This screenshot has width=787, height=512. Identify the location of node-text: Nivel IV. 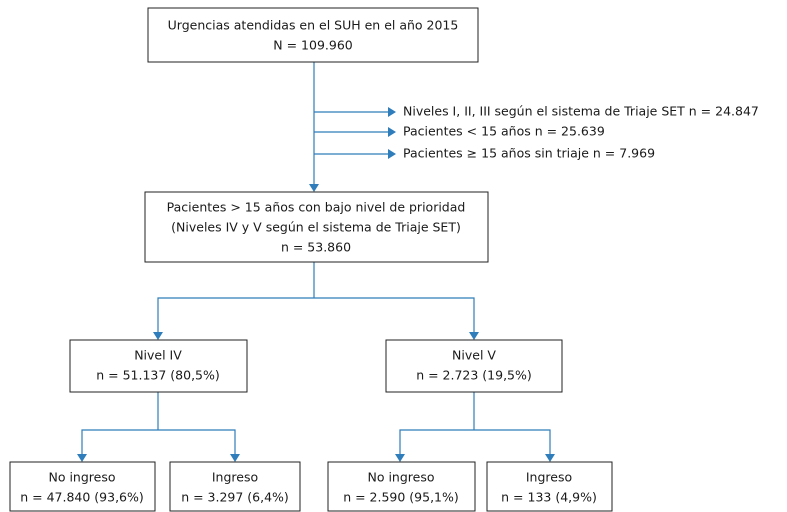
(158, 355).